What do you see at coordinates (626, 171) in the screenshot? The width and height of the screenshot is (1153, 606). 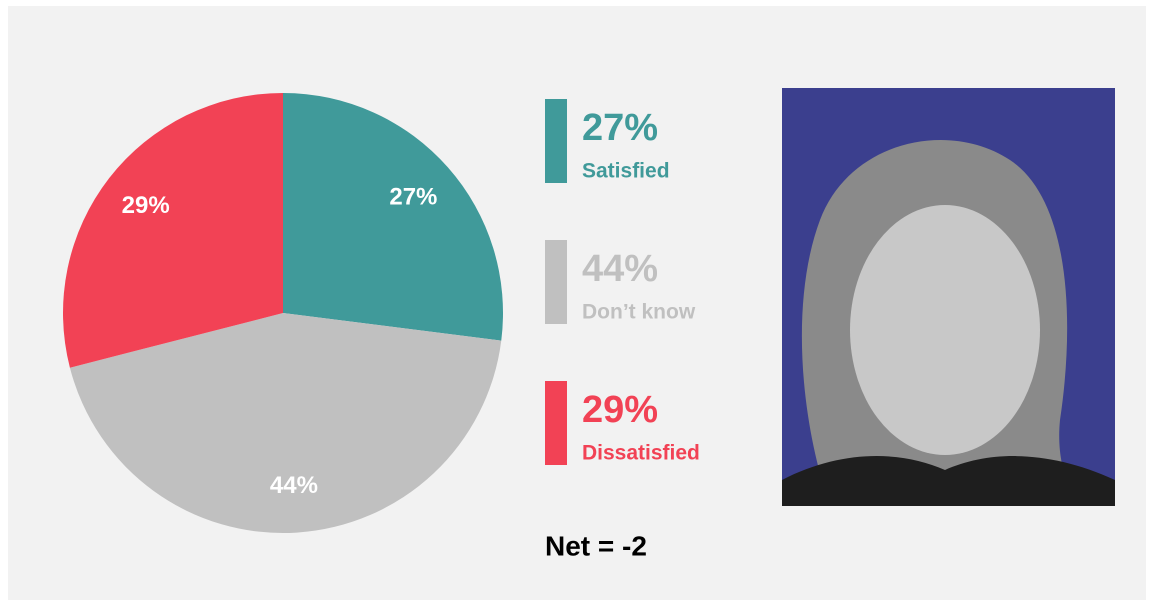 I see `legend-label: Satisfied` at bounding box center [626, 171].